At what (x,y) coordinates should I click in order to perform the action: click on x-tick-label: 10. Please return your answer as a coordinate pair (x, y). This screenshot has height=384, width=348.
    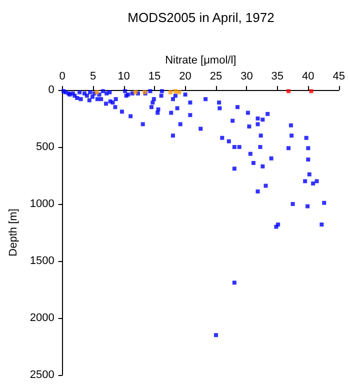
    Looking at the image, I should click on (124, 76).